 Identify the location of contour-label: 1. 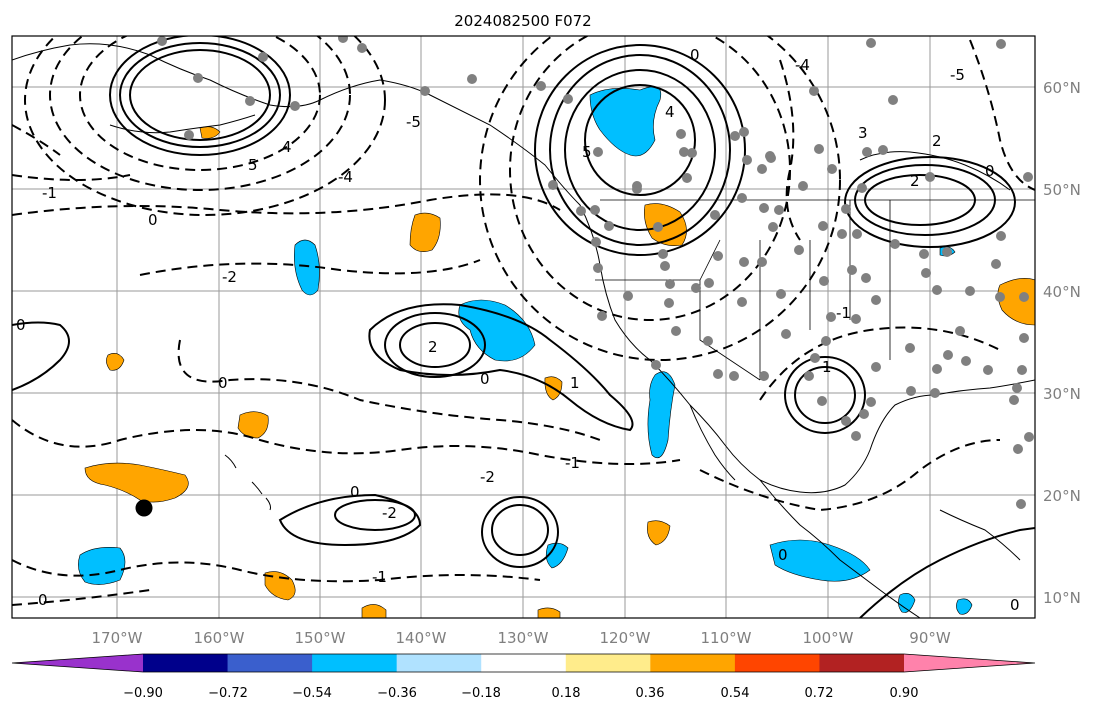
(827, 367).